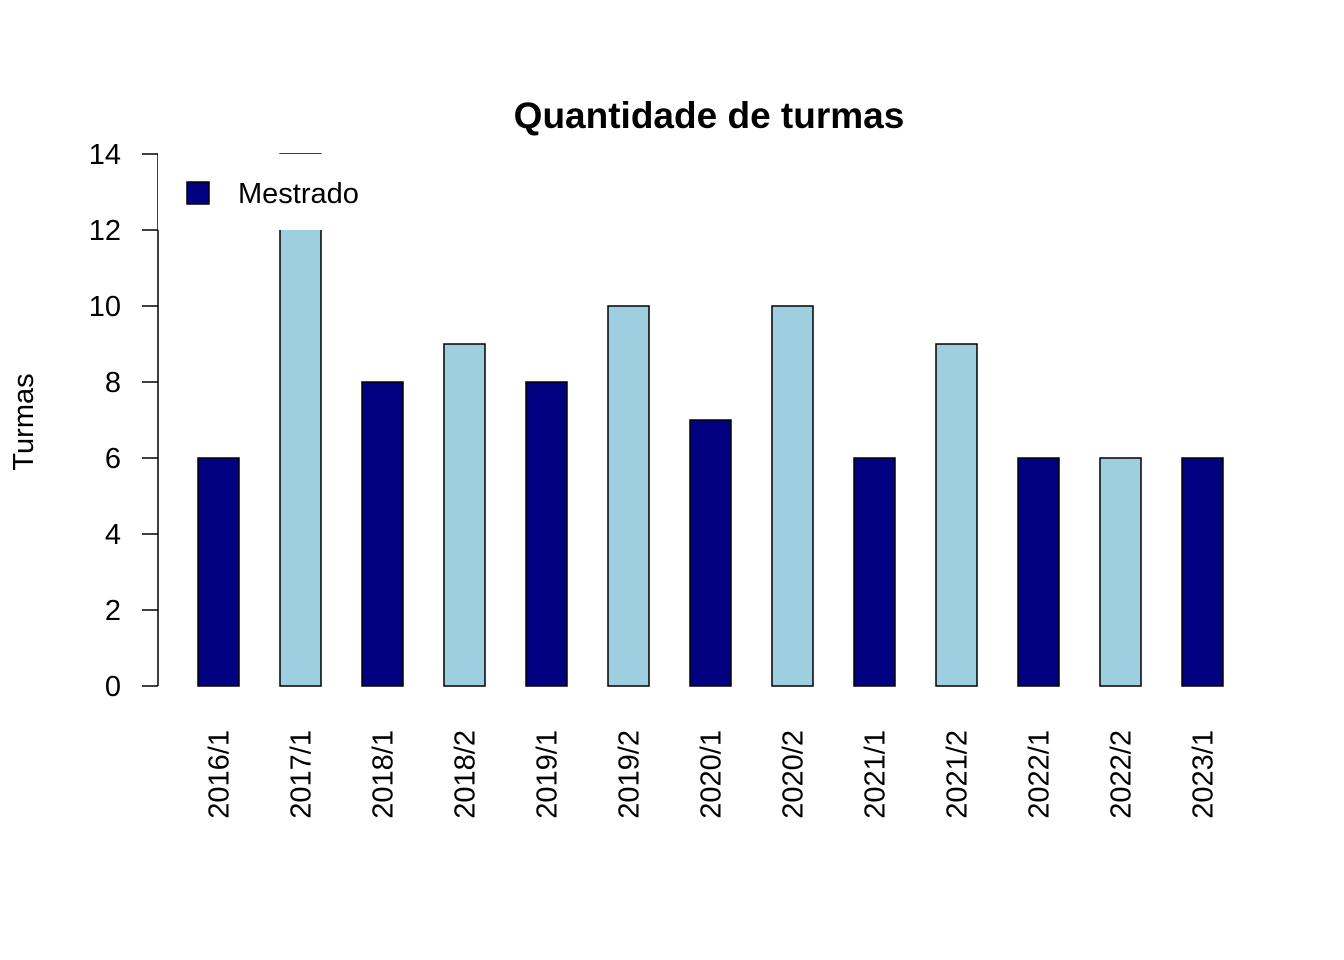 The height and width of the screenshot is (960, 1344). What do you see at coordinates (1122, 774) in the screenshot?
I see `x-tick-label: 2022/2` at bounding box center [1122, 774].